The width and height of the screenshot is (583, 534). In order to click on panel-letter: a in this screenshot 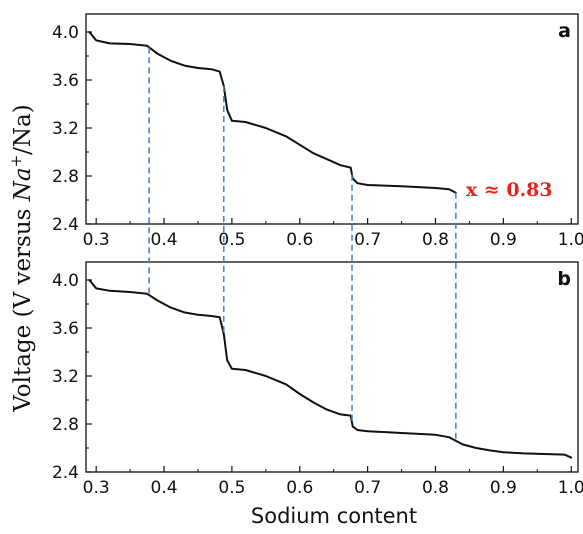, I will do `click(564, 31)`.